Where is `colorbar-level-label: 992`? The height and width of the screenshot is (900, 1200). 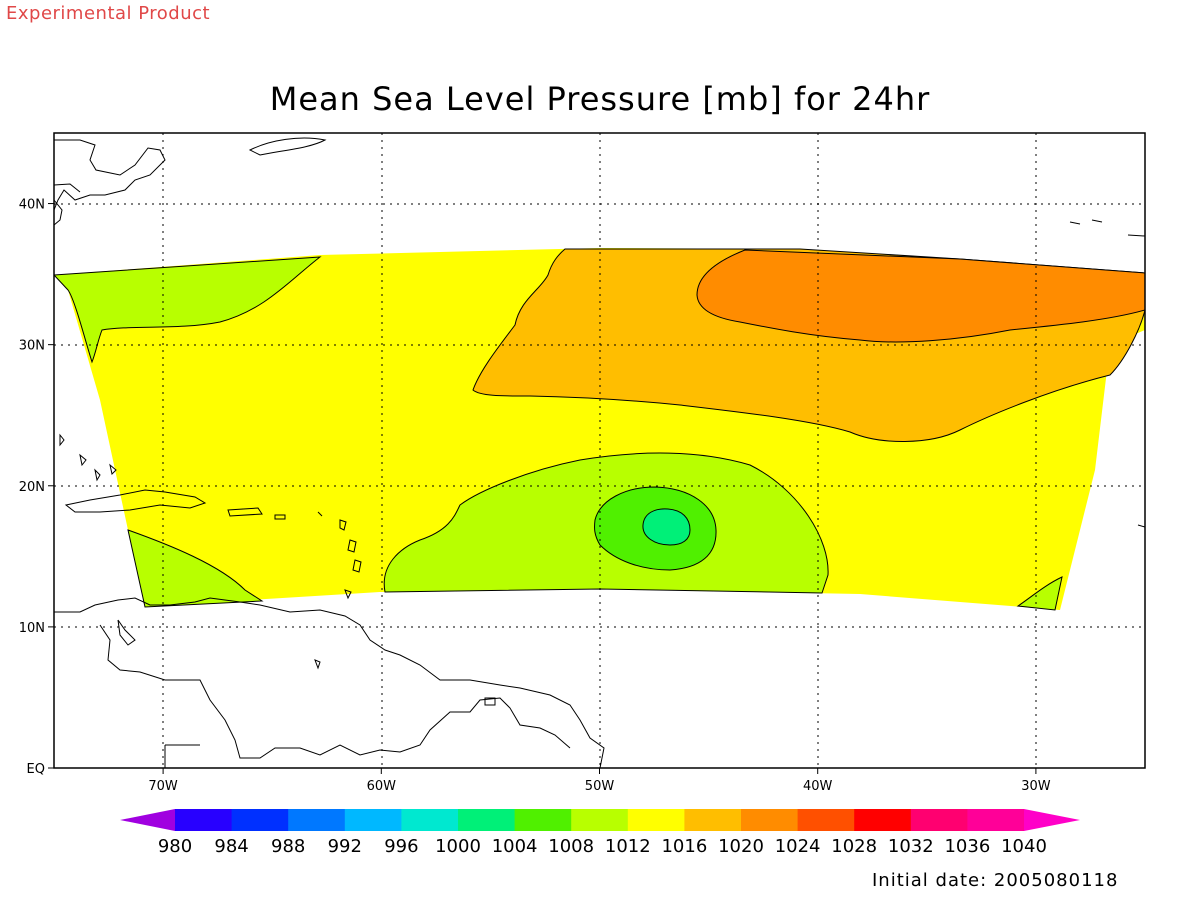
colorbar-level-label: 992 is located at coordinates (345, 846).